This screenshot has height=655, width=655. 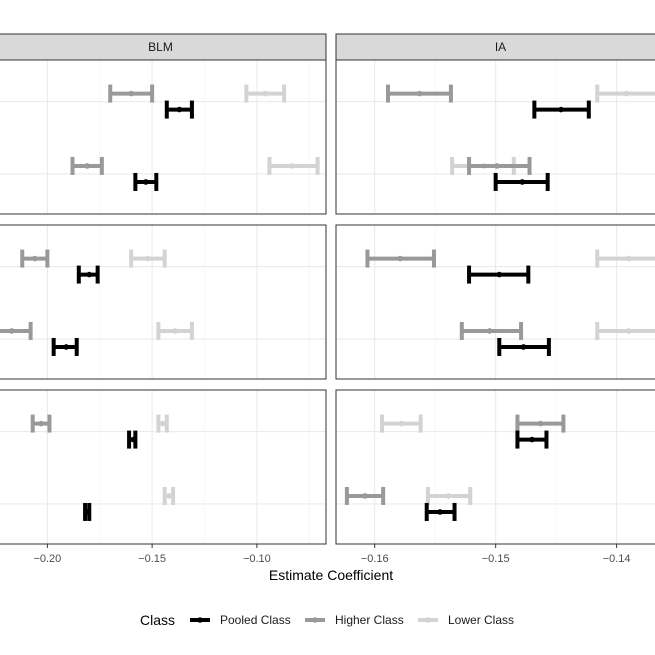 What do you see at coordinates (257, 559) in the screenshot?
I see `x-tick-label: −0.10` at bounding box center [257, 559].